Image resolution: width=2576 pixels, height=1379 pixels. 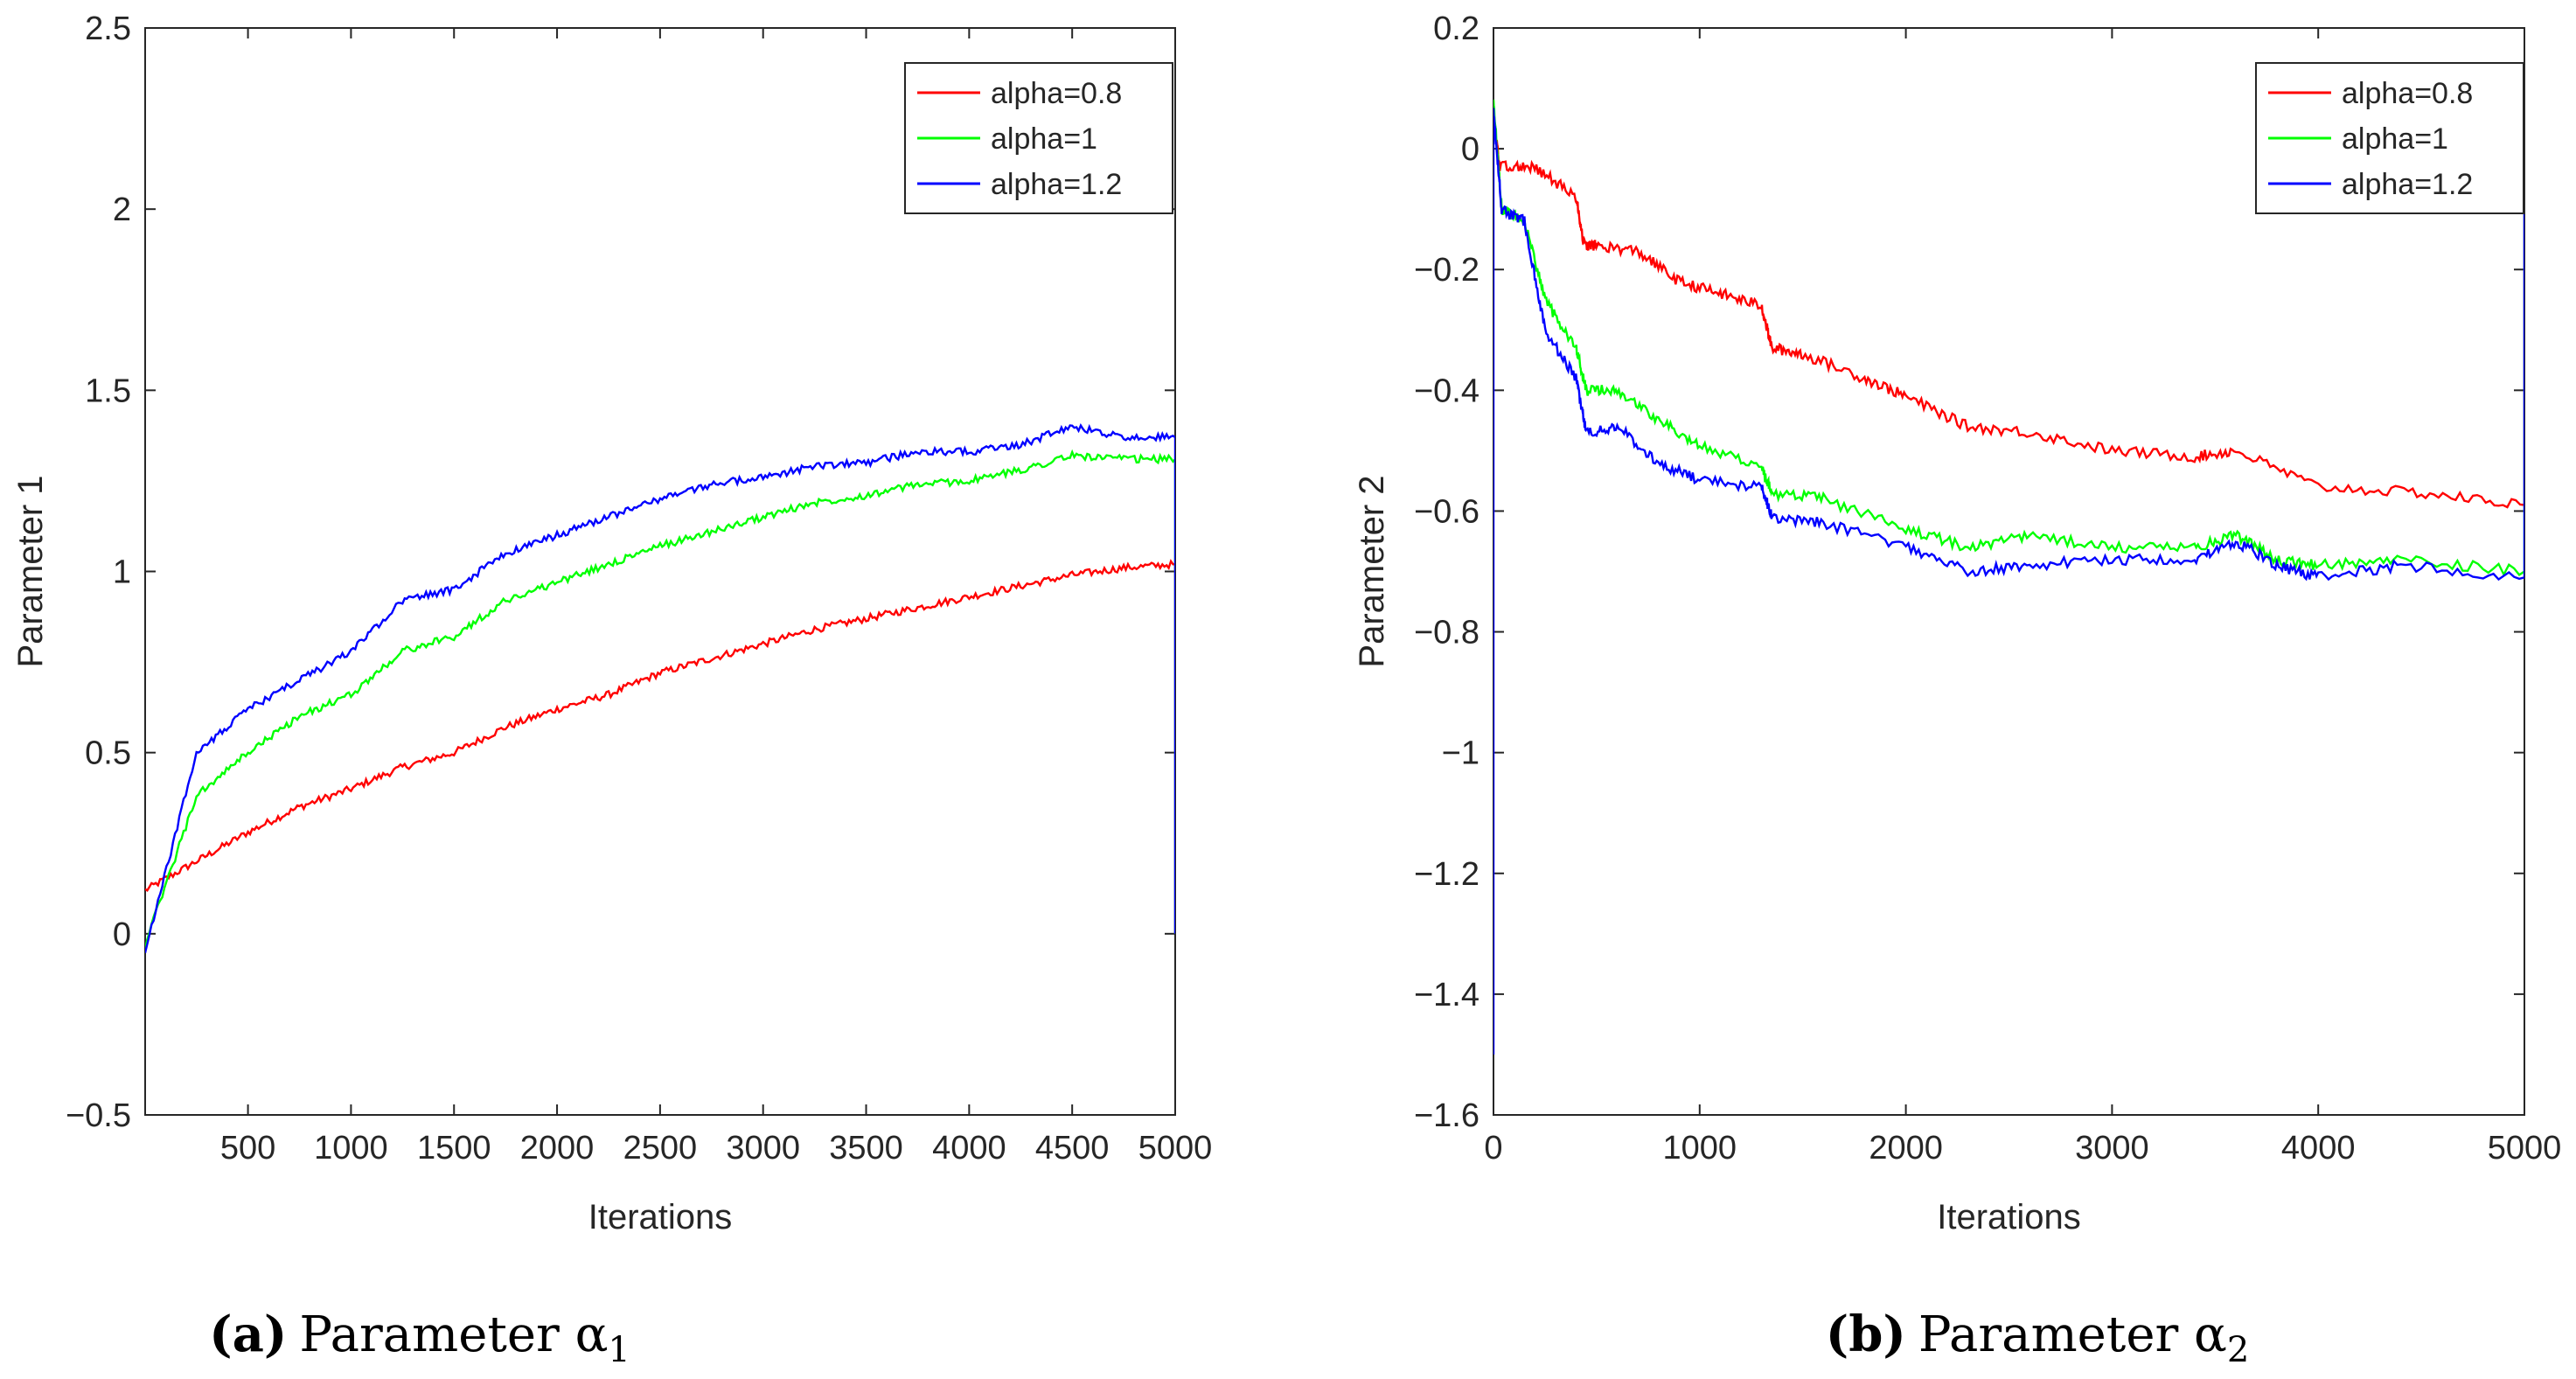 I want to click on caption-b-subscript: 2, so click(x=2238, y=1350).